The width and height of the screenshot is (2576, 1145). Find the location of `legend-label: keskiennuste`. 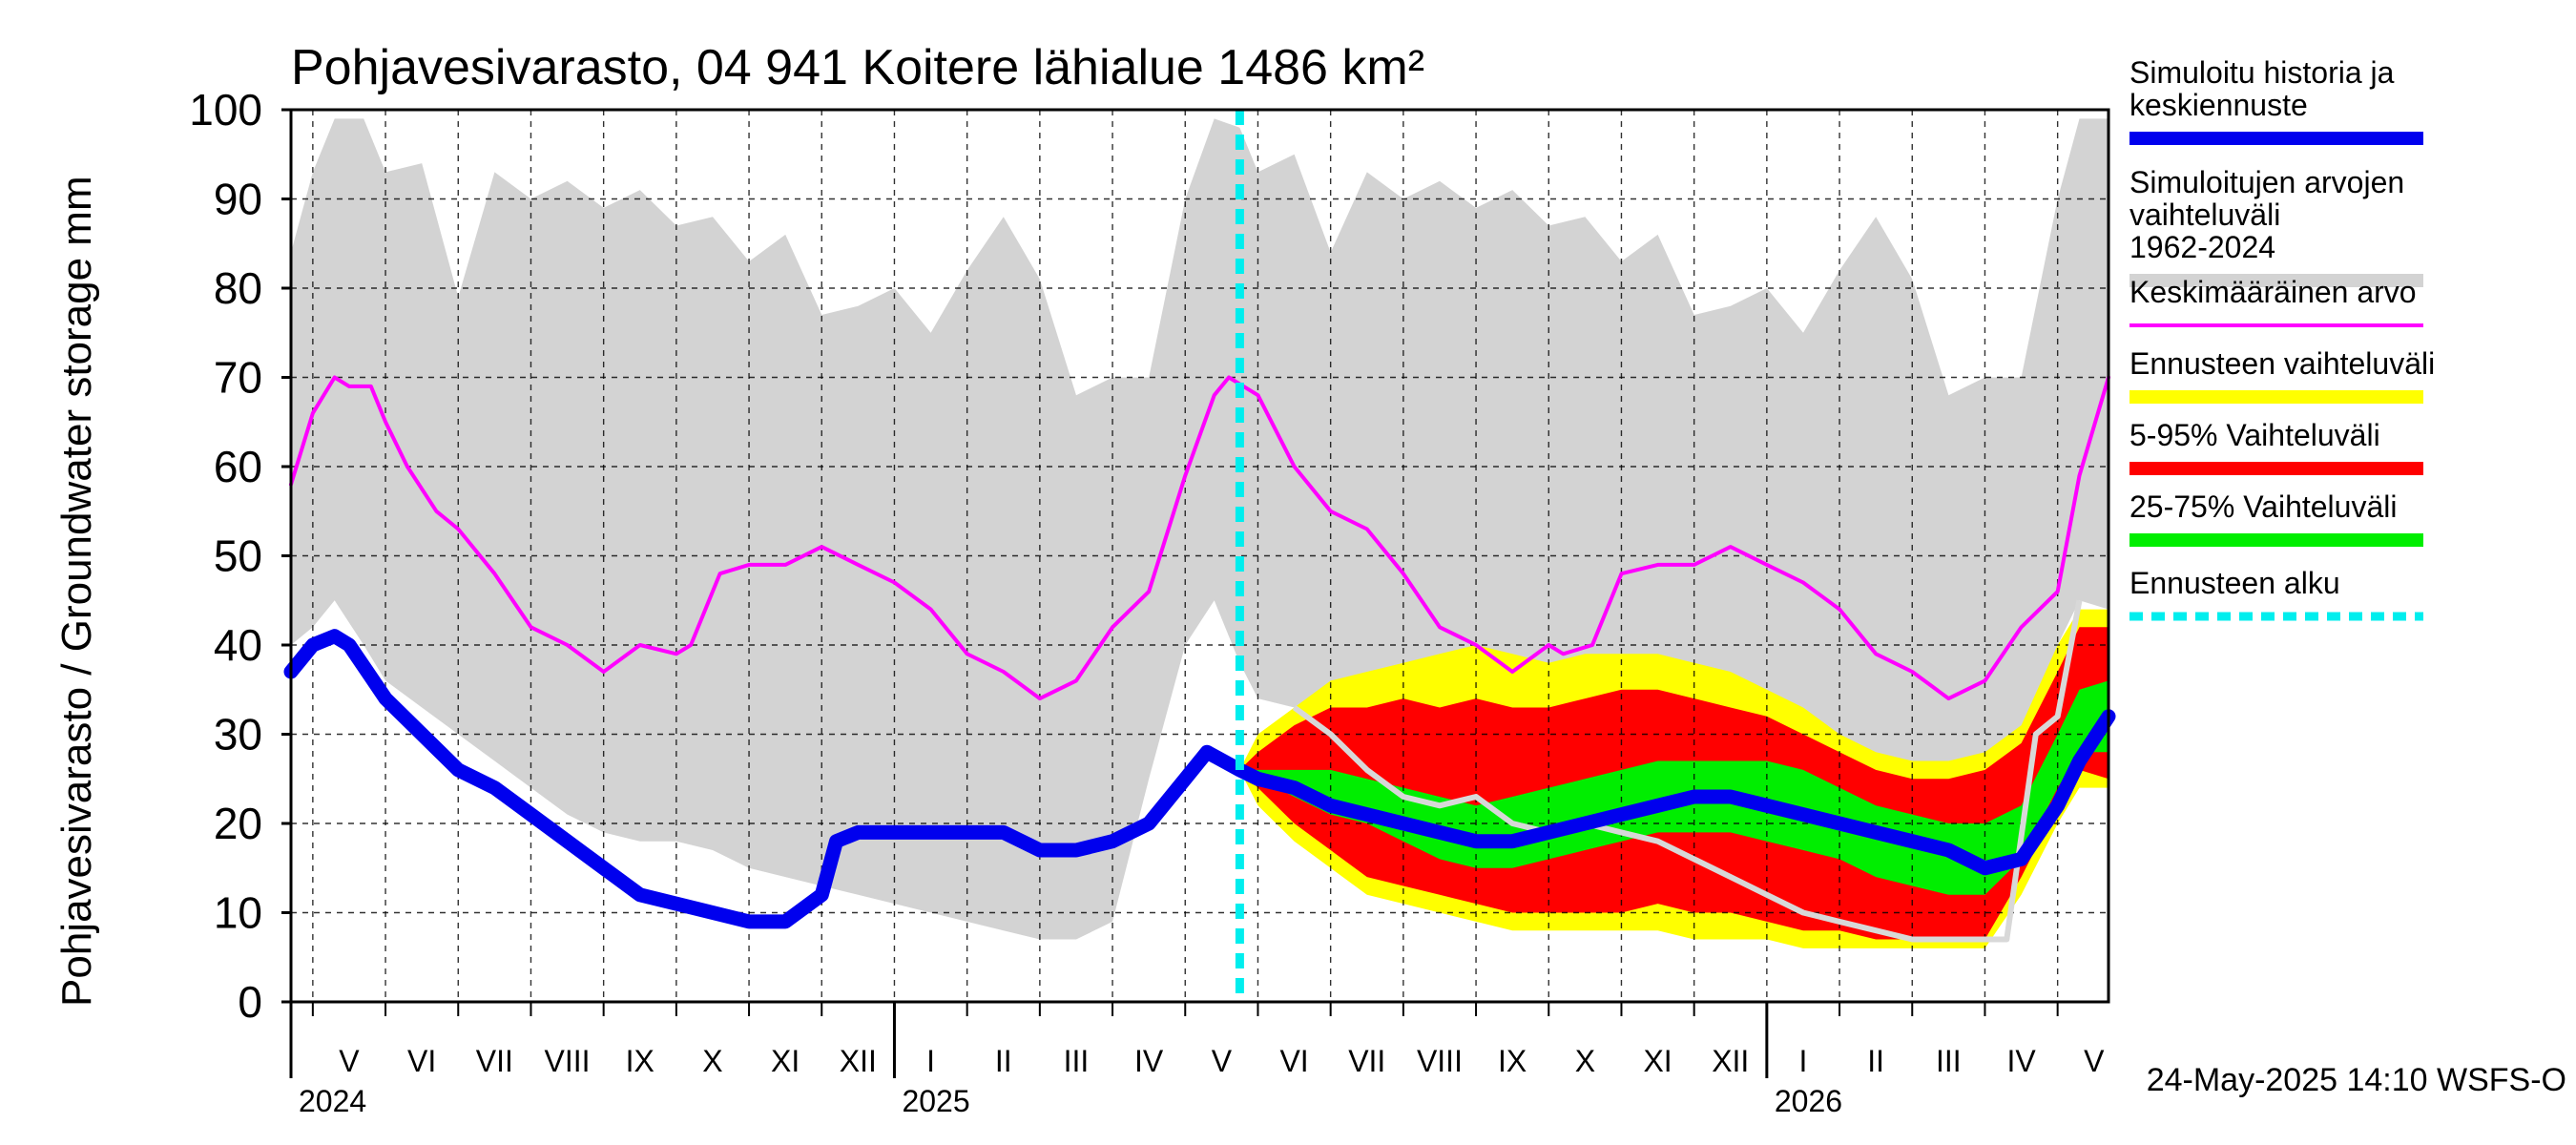

legend-label: keskiennuste is located at coordinates (2218, 105).